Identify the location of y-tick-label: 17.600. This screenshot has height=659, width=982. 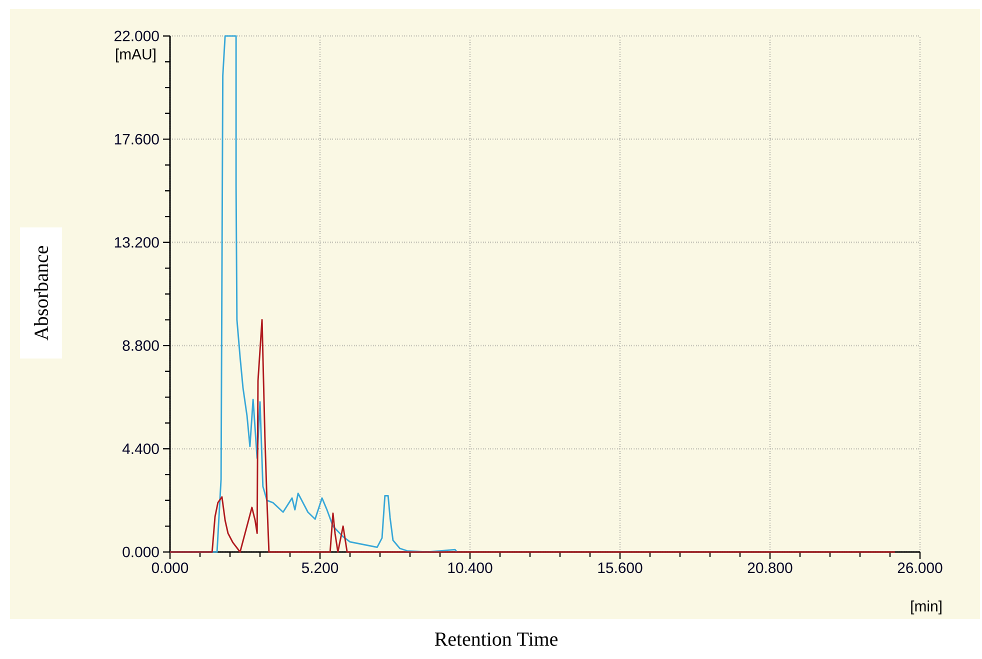
(136, 139).